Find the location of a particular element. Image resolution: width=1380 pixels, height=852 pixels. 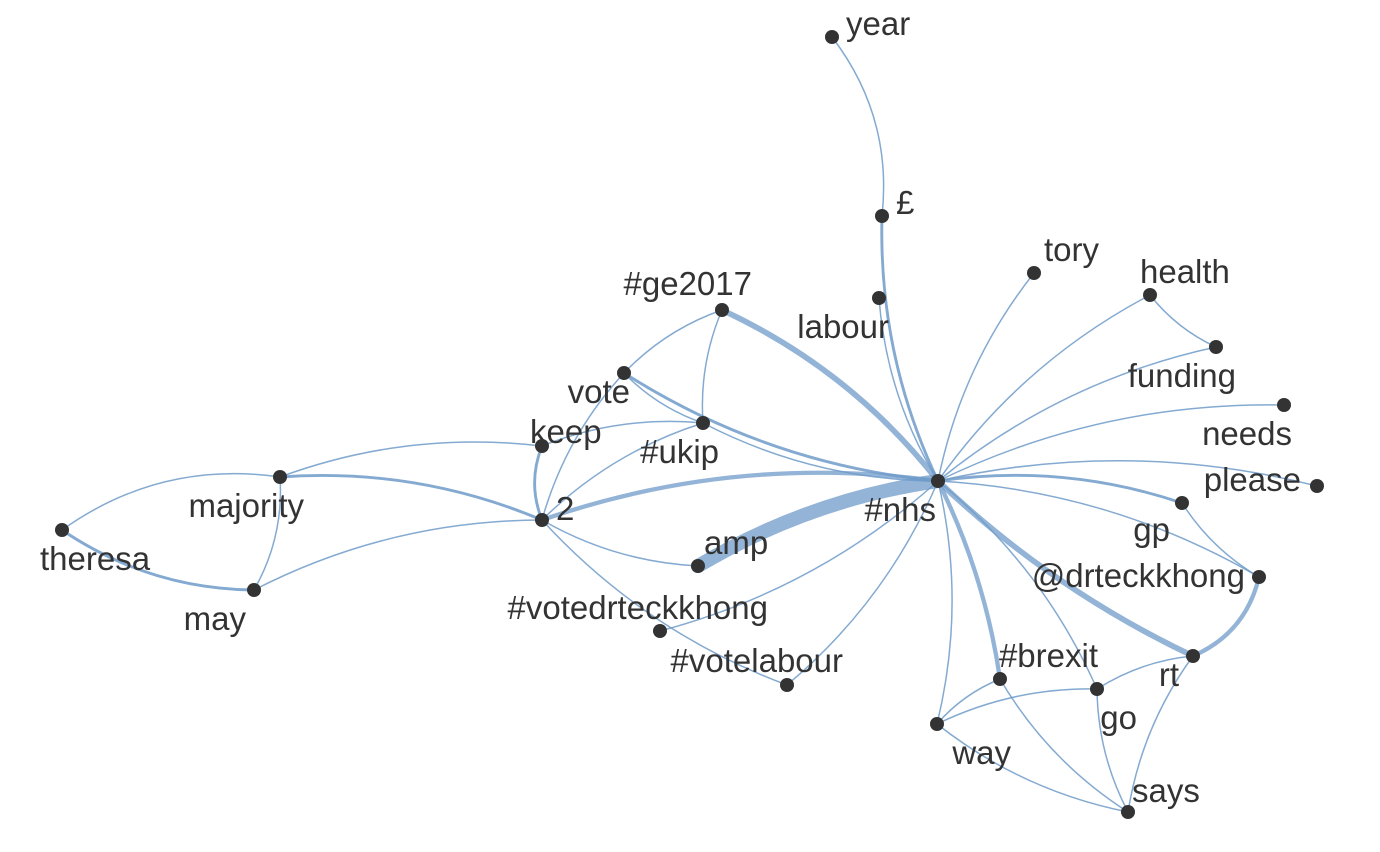

edge-health-nhs is located at coordinates (1044, 388).